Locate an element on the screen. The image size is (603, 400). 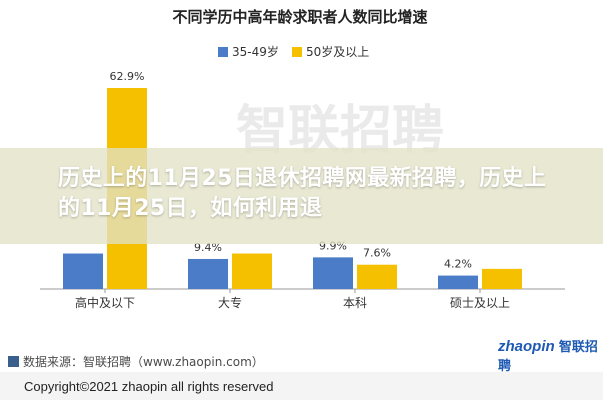
headline-overlay: 历史上的11月25日退休招聘网最新招聘，历史上的11月25日，如何利用退 is located at coordinates (302, 193).